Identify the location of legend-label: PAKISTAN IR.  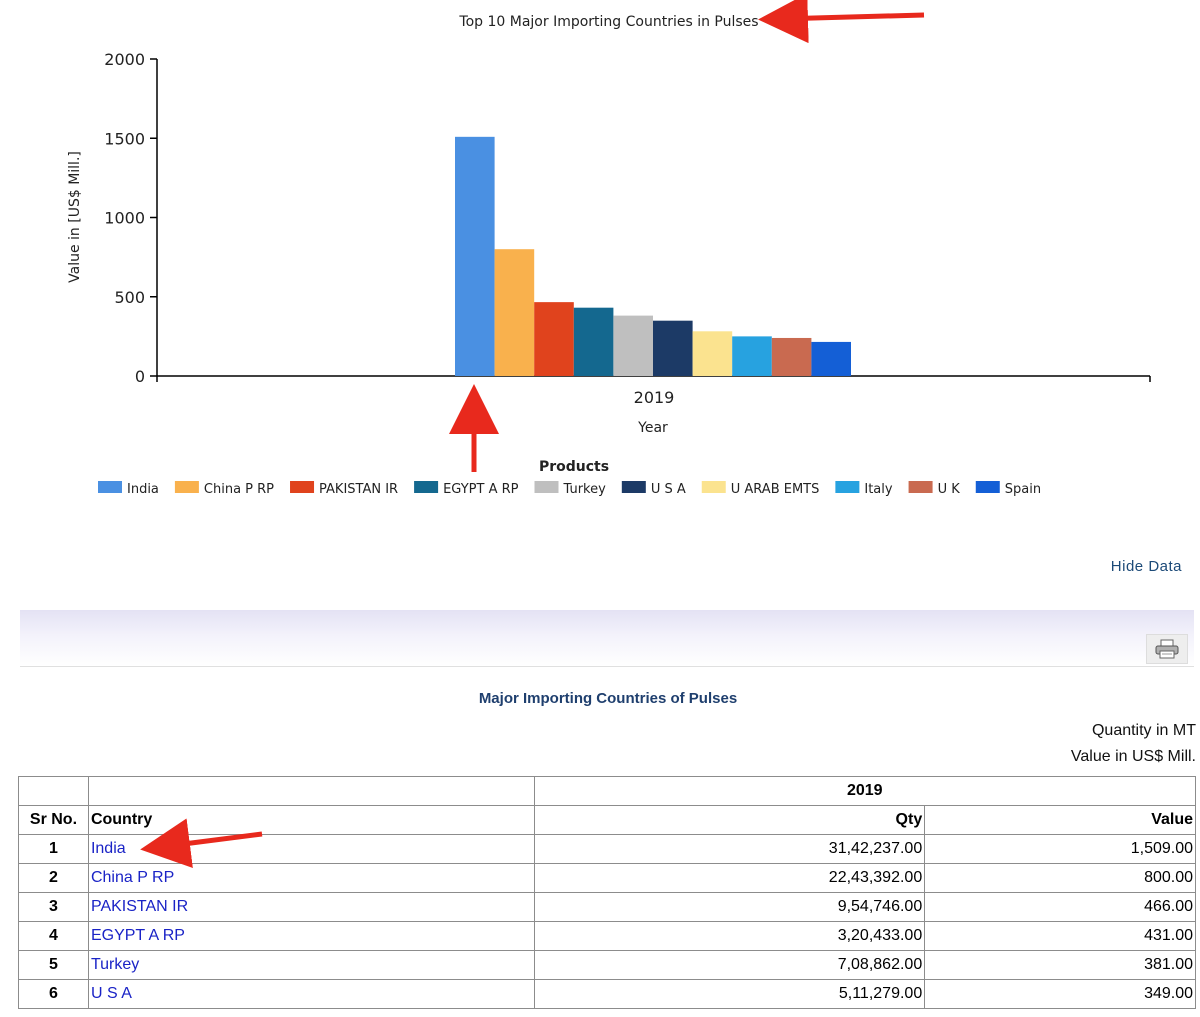
(358, 489).